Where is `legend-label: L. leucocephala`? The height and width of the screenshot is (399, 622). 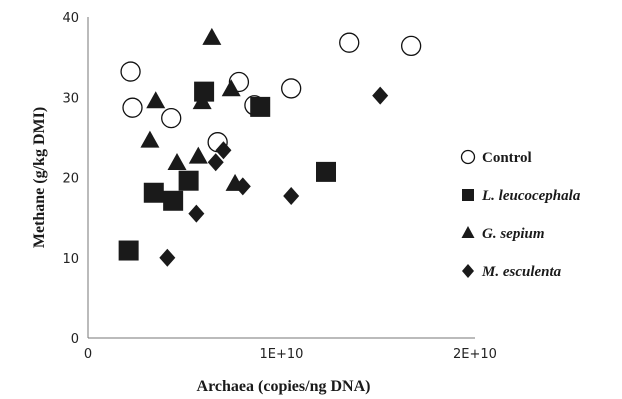
legend-label: L. leucocephala is located at coordinates (531, 196).